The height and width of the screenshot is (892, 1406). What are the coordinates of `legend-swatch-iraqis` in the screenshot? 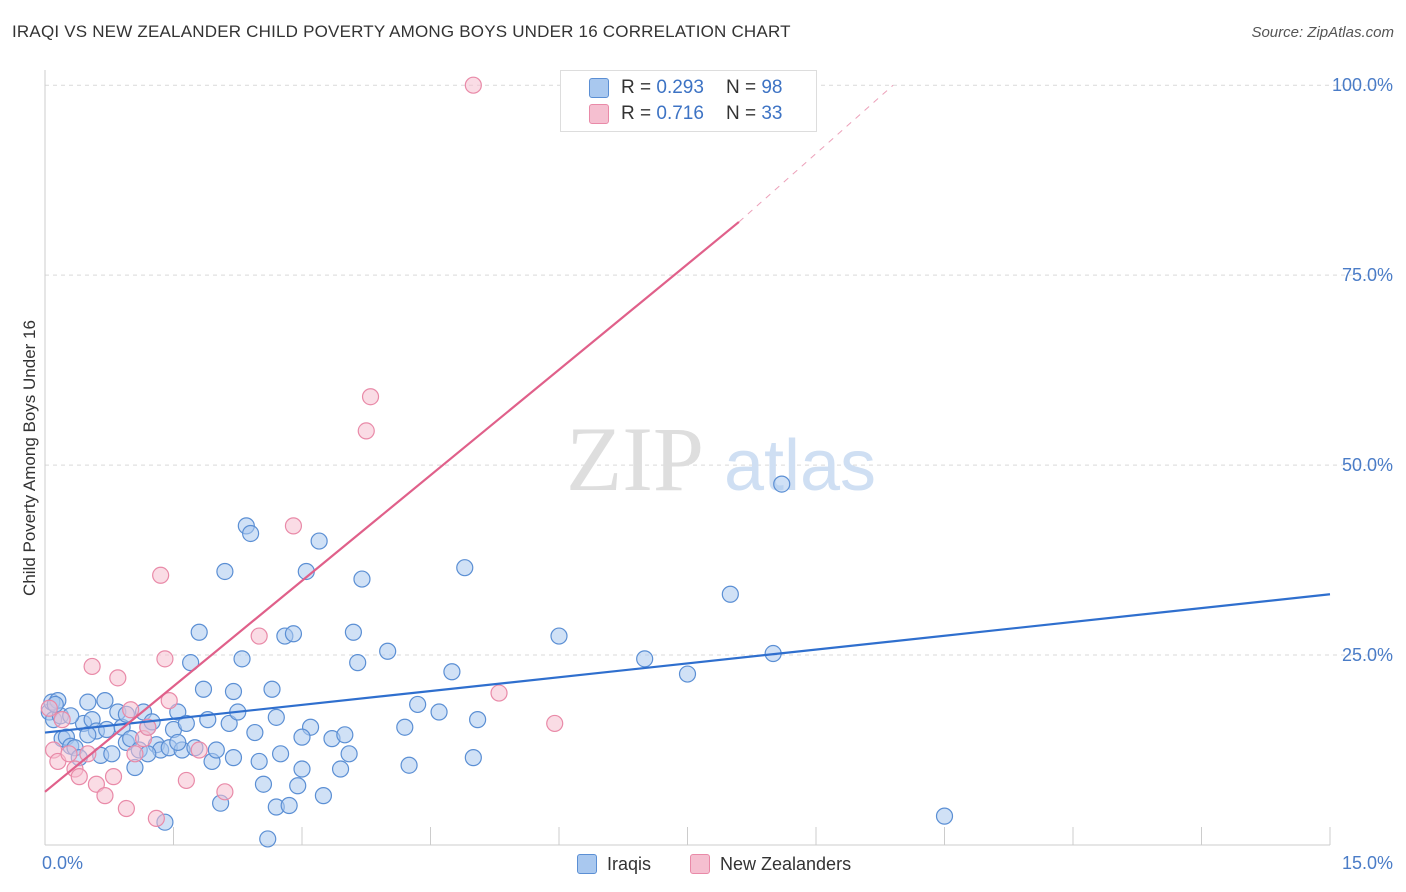 It's located at (599, 88).